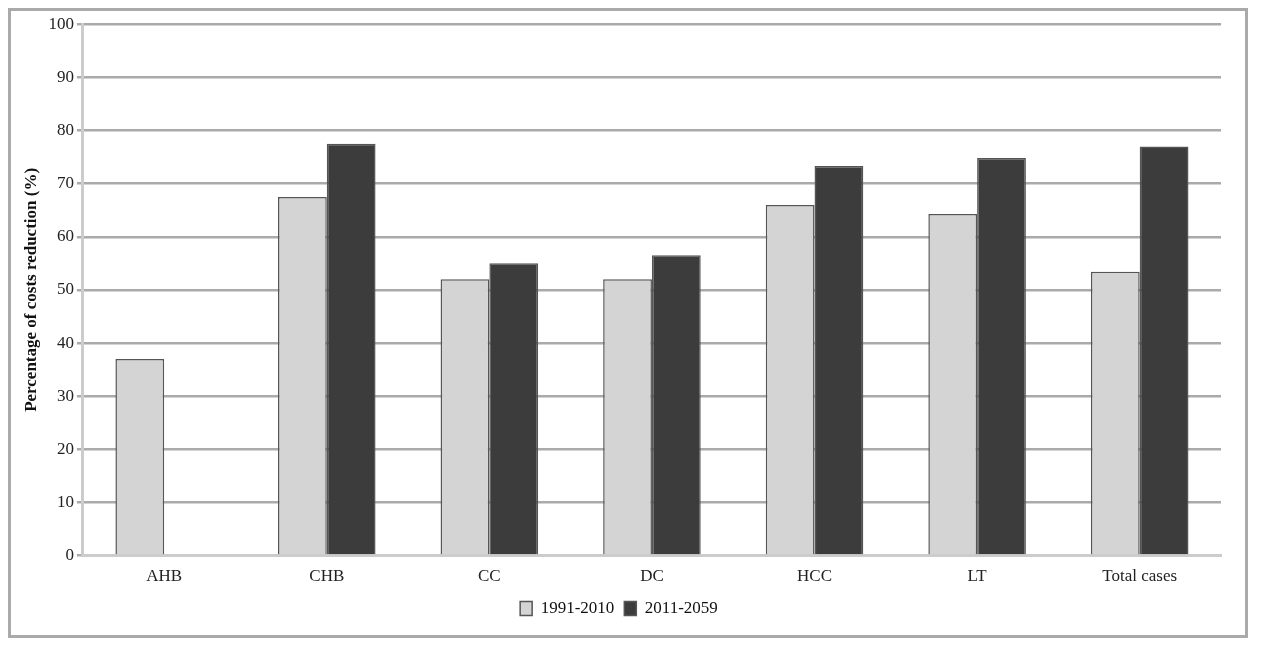  I want to click on y-axis-title: Percentage of costs reduction (%), so click(30, 289).